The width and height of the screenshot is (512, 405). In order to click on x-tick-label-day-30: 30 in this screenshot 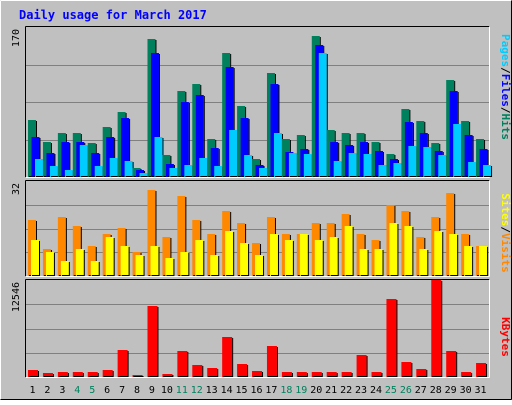, I will do `click(466, 390)`.